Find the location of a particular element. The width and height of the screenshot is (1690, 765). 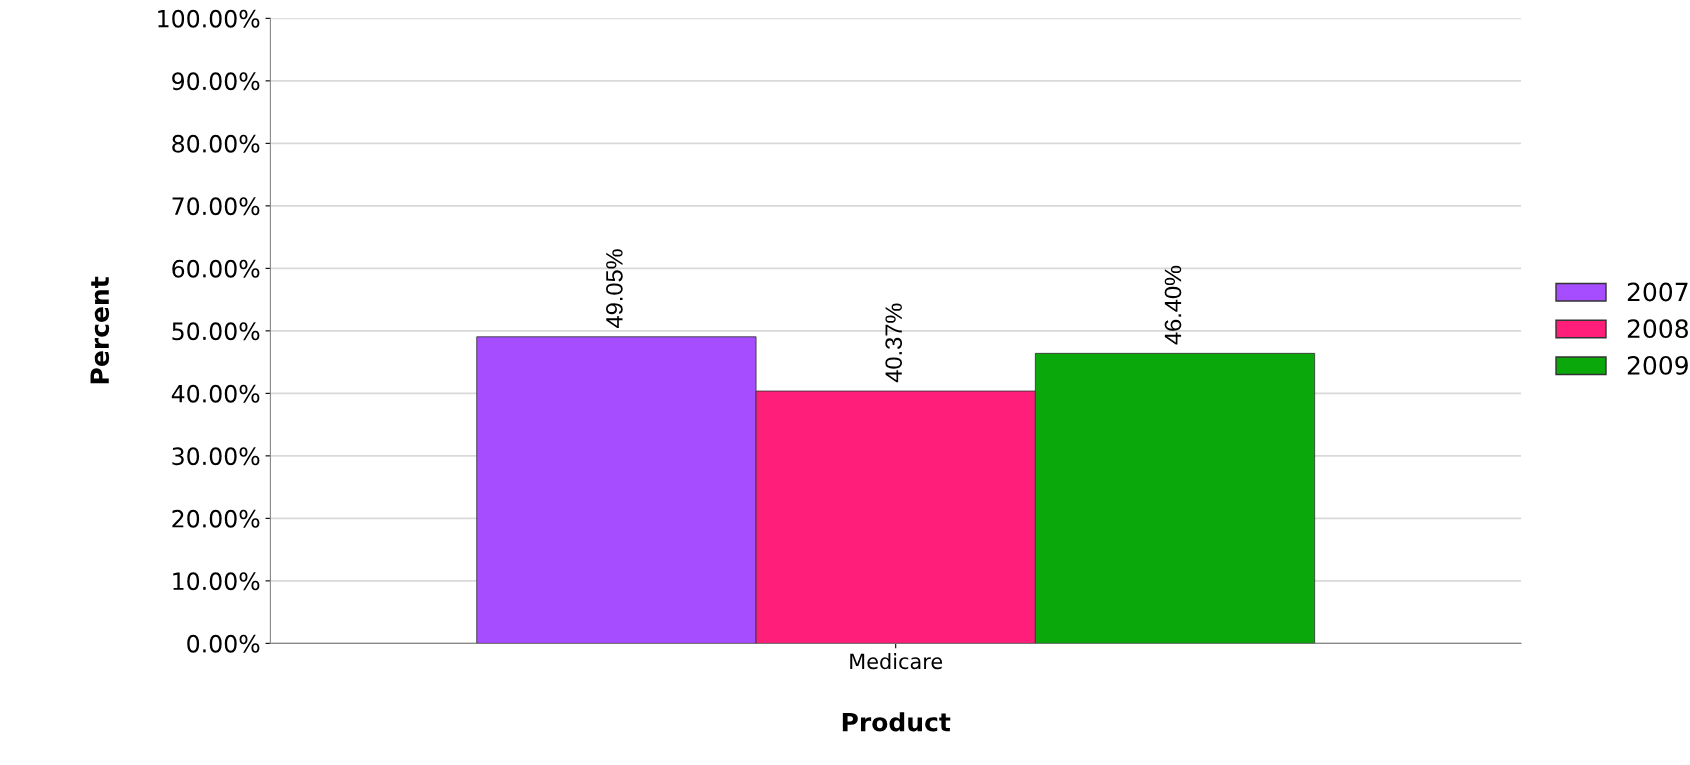

y-tick-label: 60.00% is located at coordinates (216, 268).